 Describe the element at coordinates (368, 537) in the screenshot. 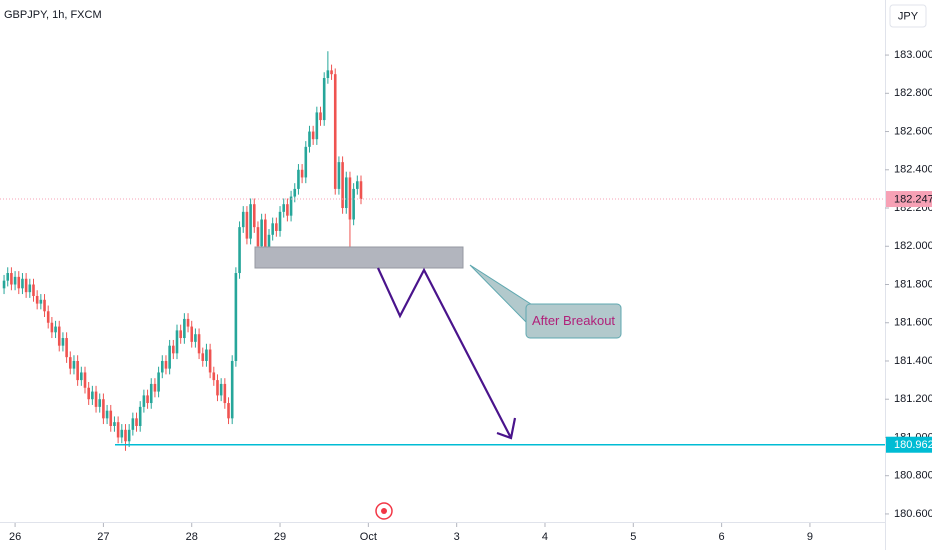

I see `x-tick-label: Oct` at that location.